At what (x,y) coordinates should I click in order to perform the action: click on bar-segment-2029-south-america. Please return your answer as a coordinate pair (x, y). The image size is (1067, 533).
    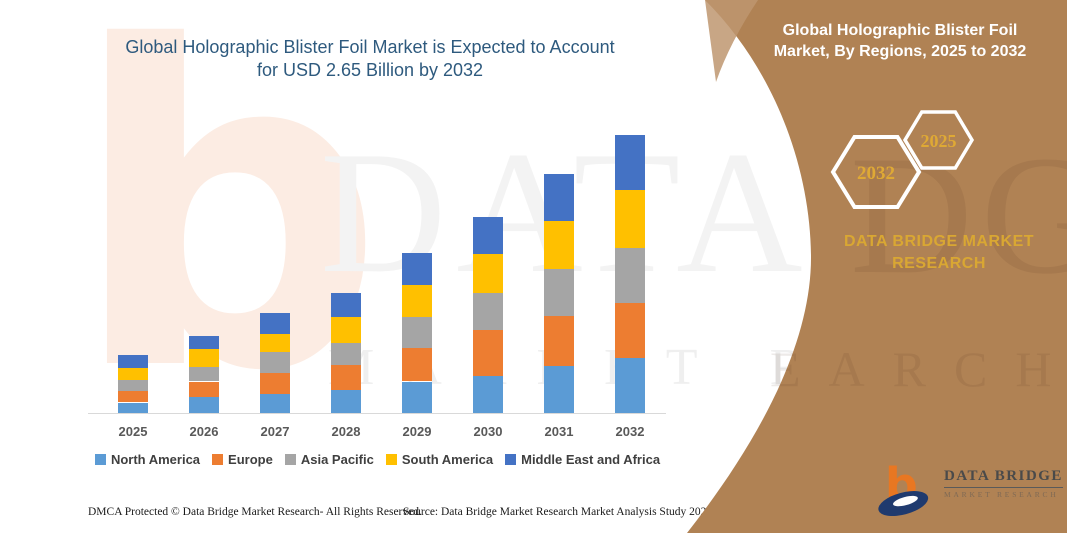
    Looking at the image, I should click on (417, 301).